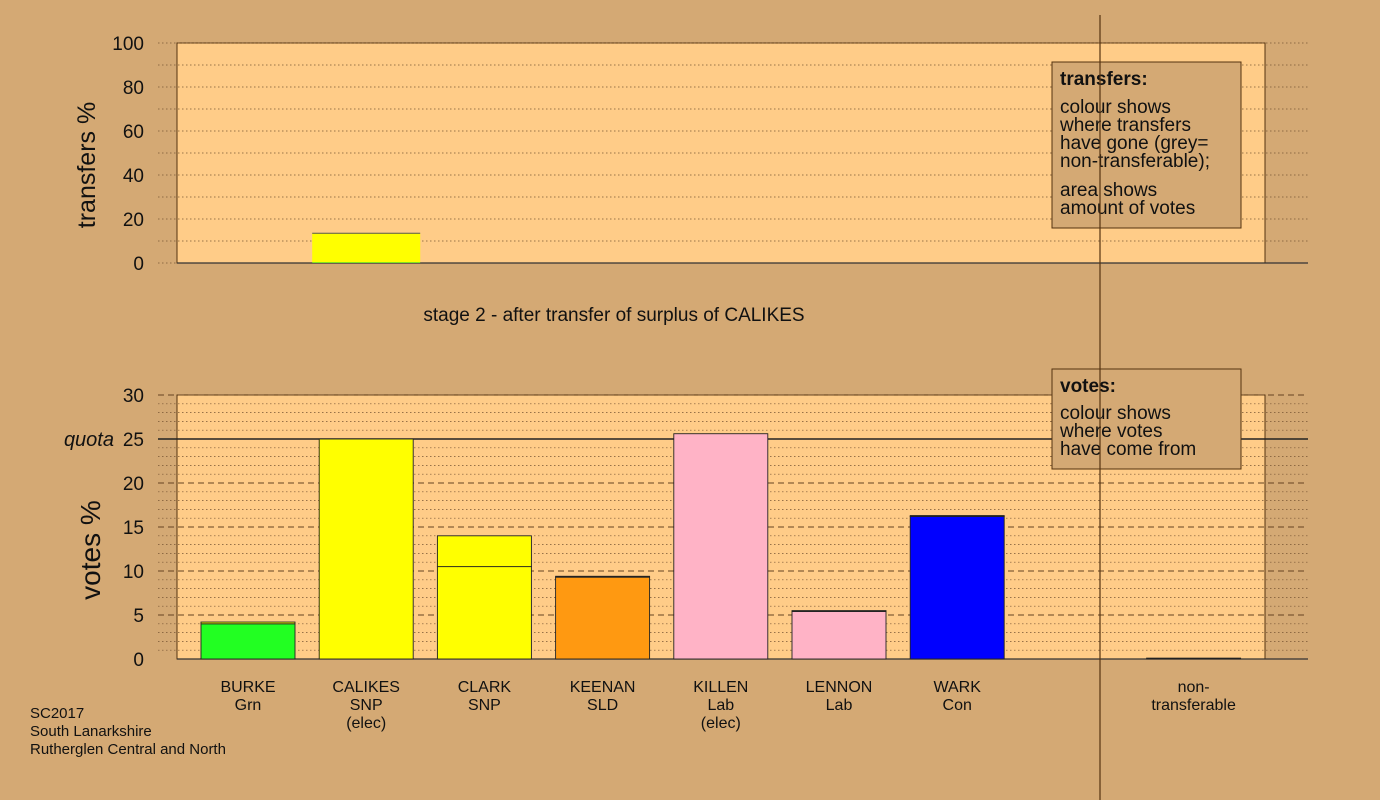 The width and height of the screenshot is (1380, 800). Describe the element at coordinates (133, 176) in the screenshot. I see `transfers-tick-label: 40` at that location.